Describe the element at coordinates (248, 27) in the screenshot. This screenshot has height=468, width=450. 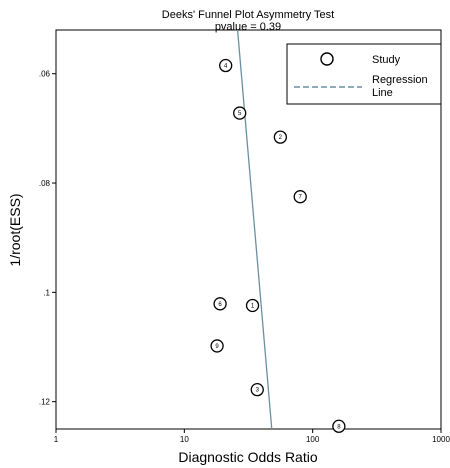
I see `chart-subtitle: pvalue = 0.39` at that location.